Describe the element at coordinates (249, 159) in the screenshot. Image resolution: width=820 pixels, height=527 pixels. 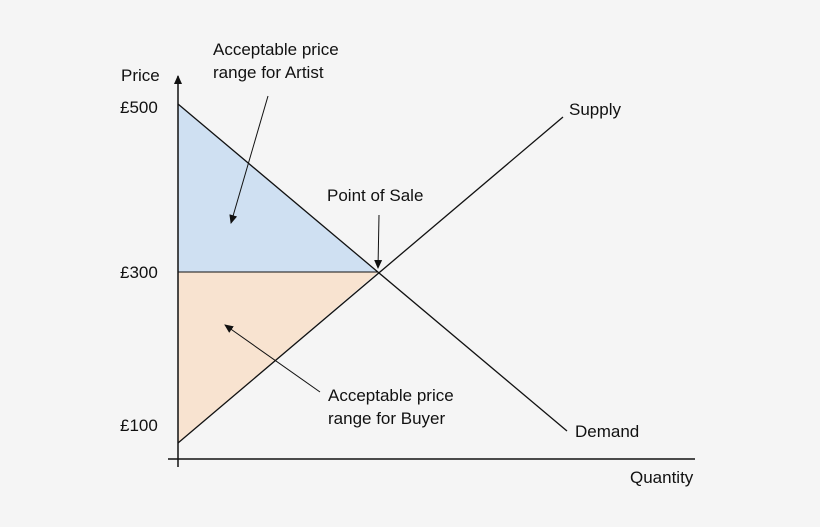
I see `artist-annotation-arrow` at that location.